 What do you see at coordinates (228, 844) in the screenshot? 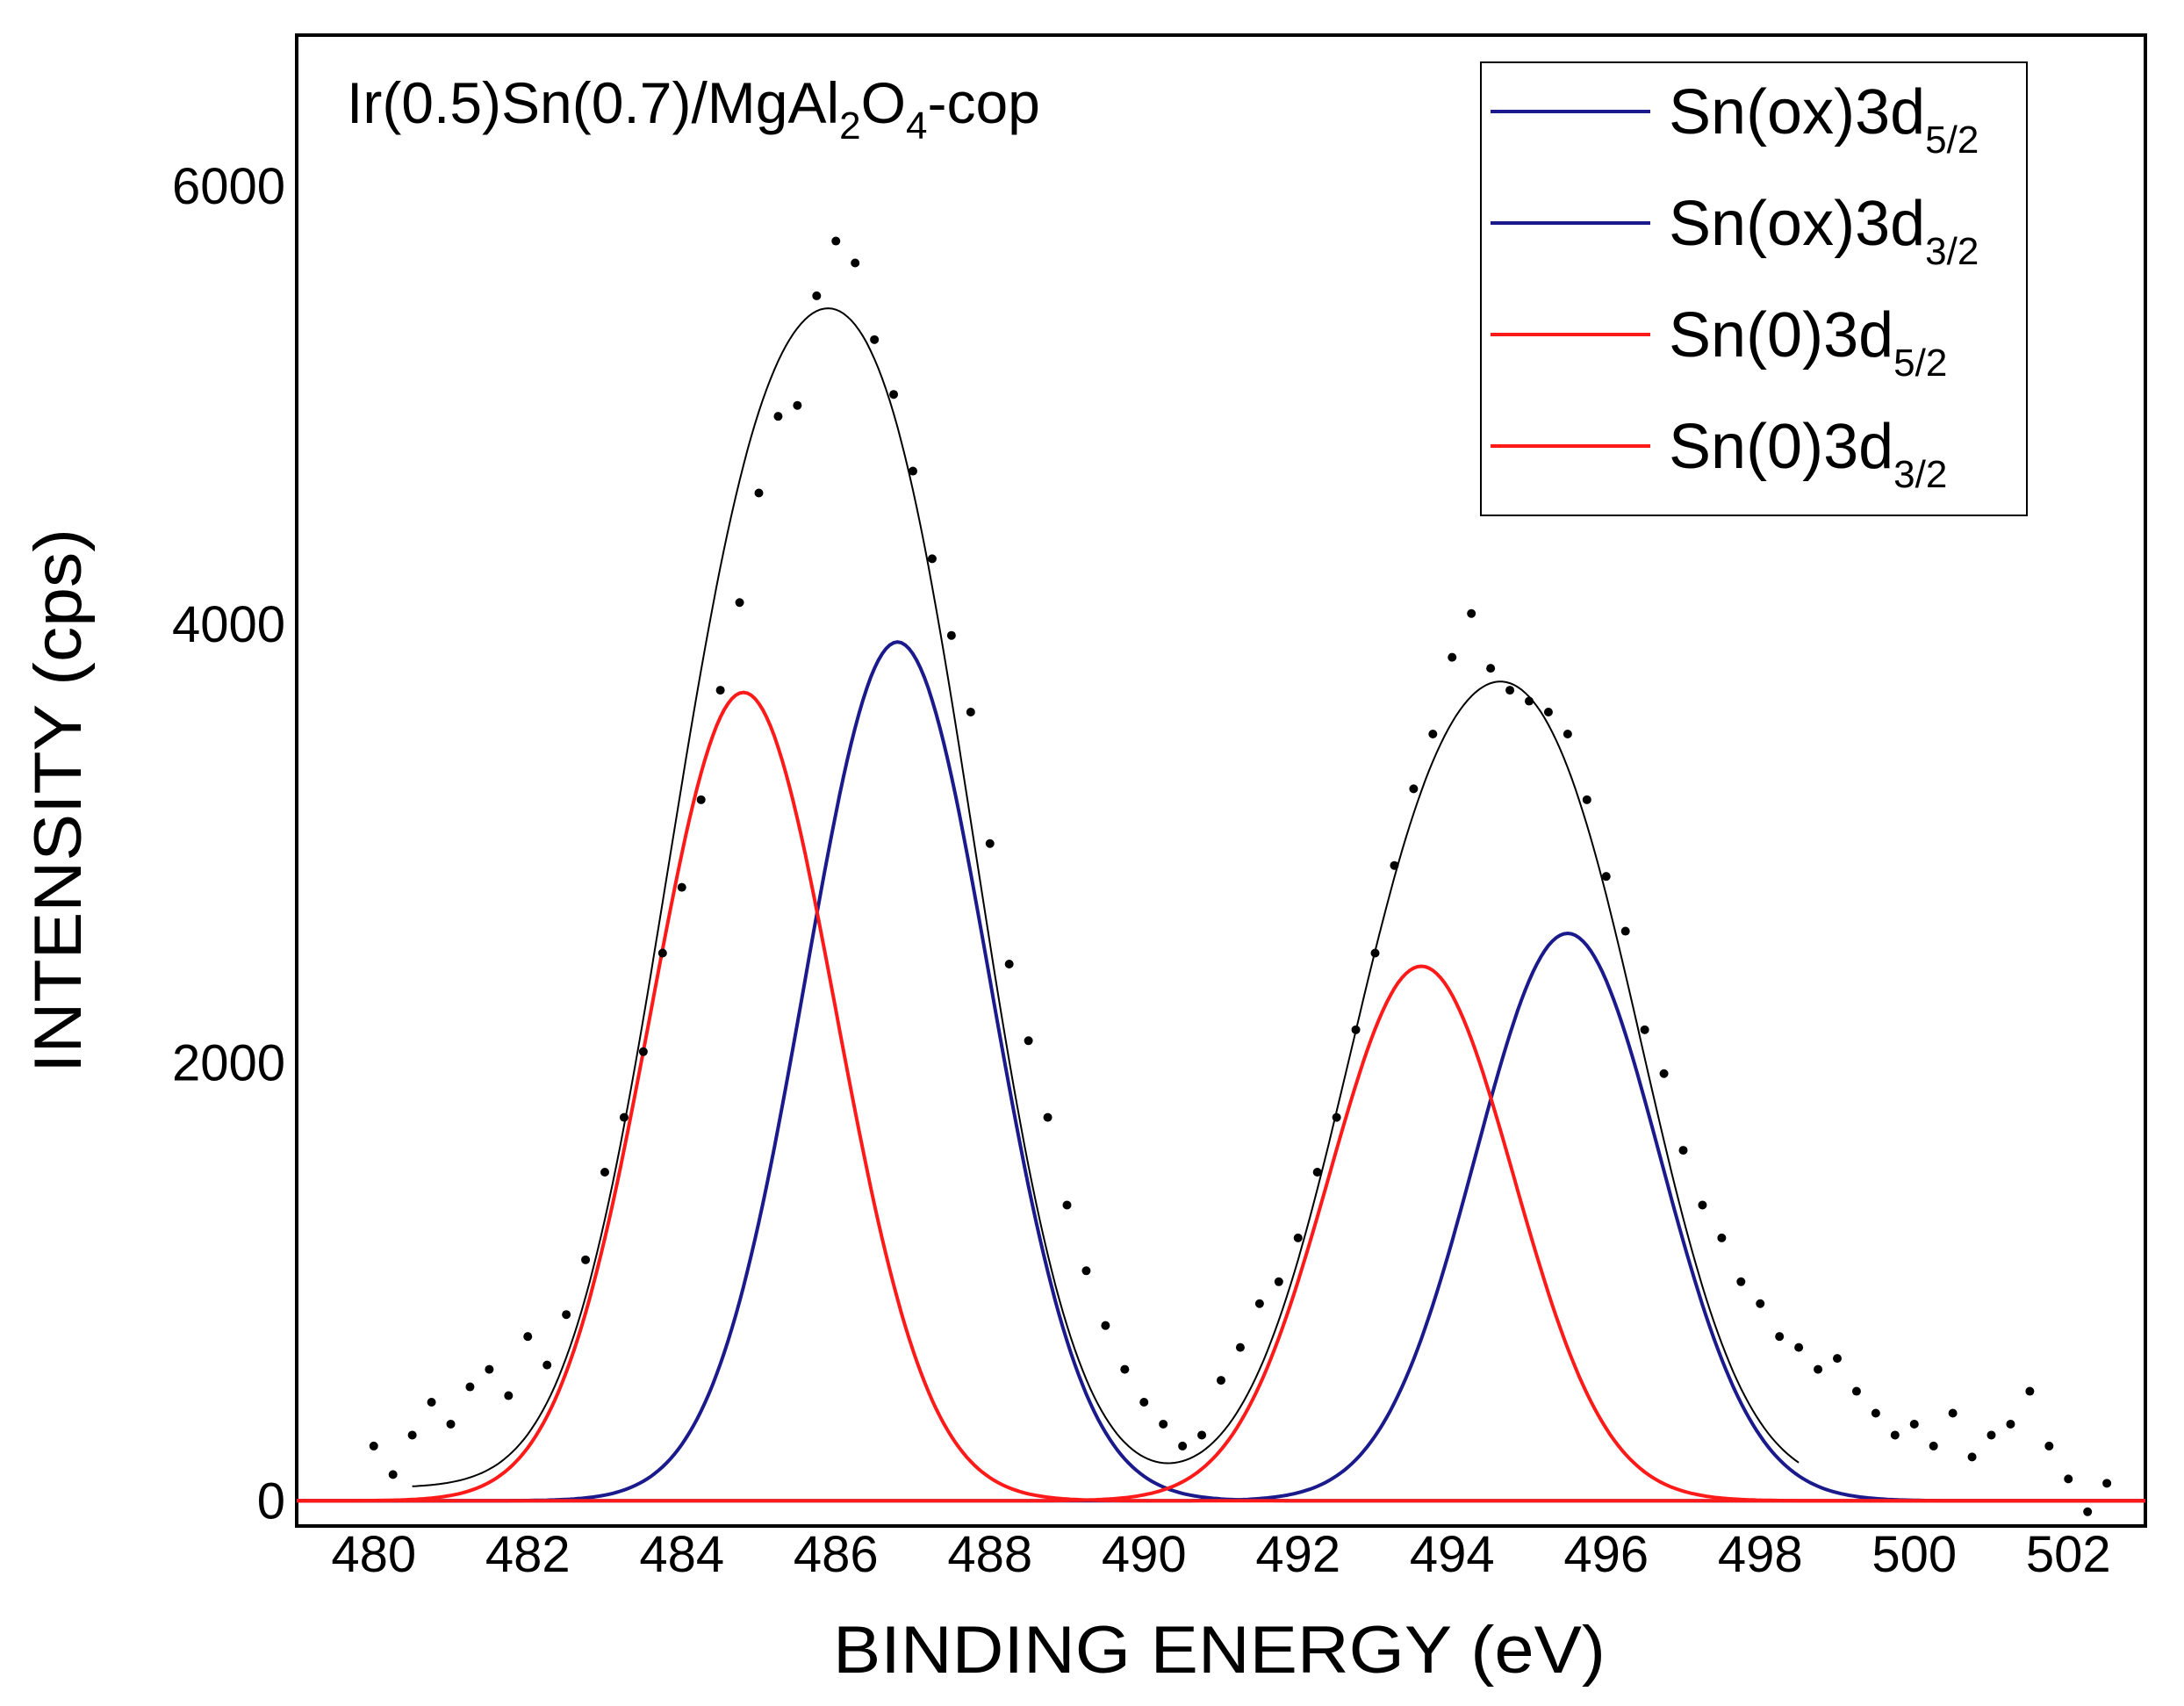
I see `y-tick-labels: 0 2000 4000 6000` at bounding box center [228, 844].